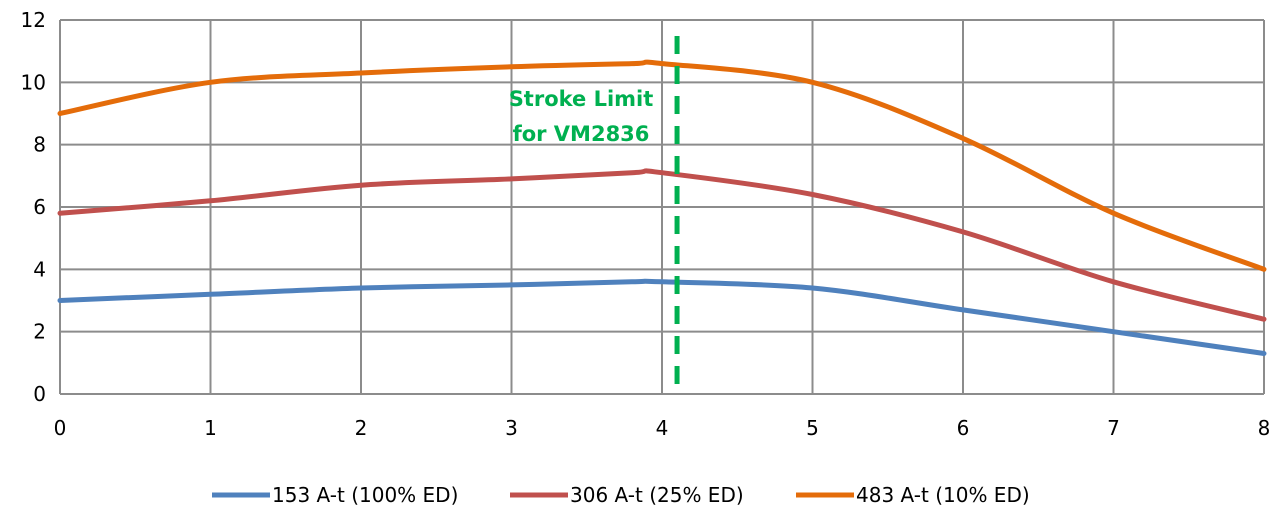 The image size is (1280, 509). Describe the element at coordinates (581, 134) in the screenshot. I see `stroke-limit-label-line-2: for VM2836` at that location.